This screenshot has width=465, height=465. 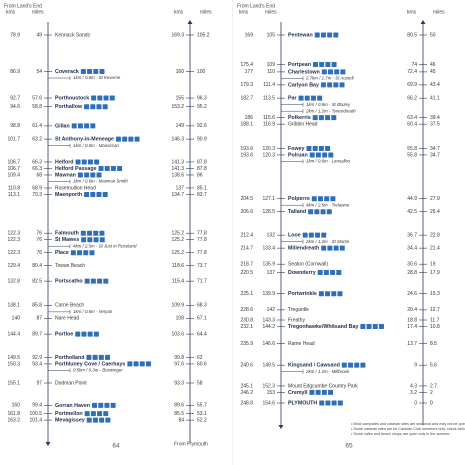 What do you see at coordinates (200, 383) in the screenshot?
I see `miles-from-plymouth: 58` at bounding box center [200, 383].